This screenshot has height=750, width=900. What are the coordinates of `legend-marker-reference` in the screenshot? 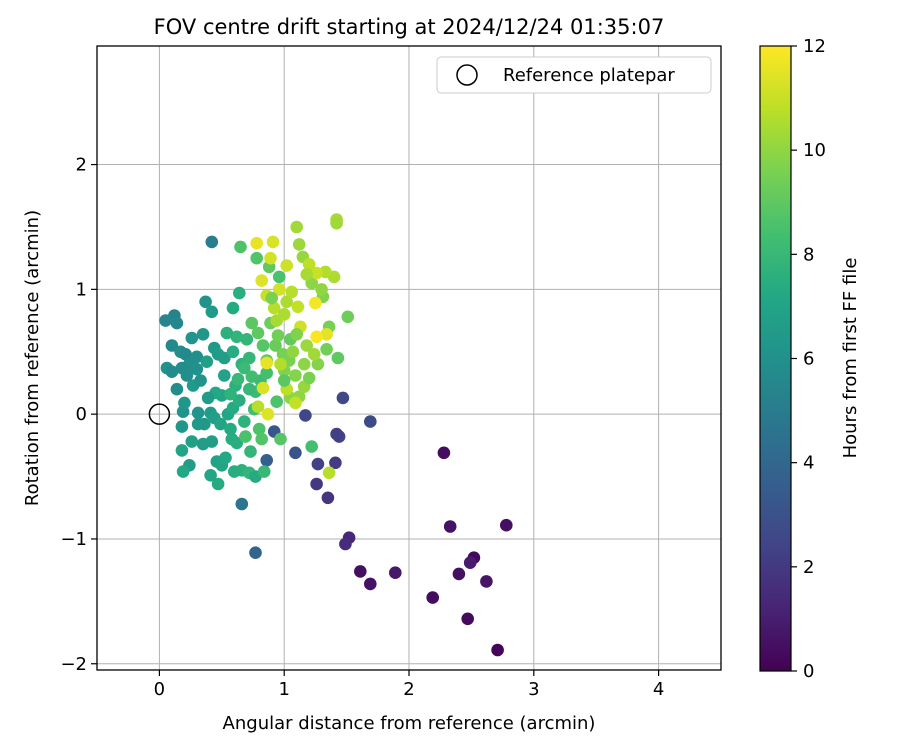 It's located at (467, 75).